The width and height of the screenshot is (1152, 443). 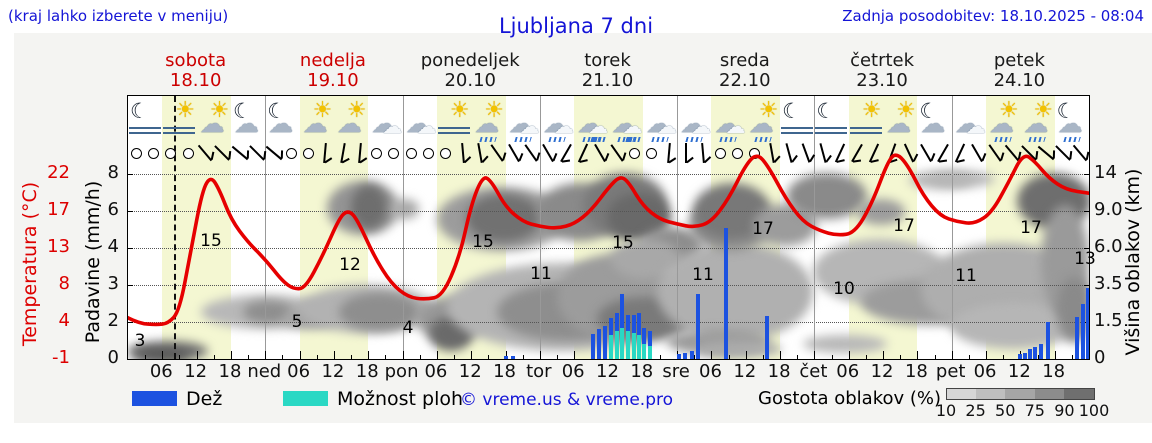 I want to click on density-tick-label: 10, so click(x=946, y=410).